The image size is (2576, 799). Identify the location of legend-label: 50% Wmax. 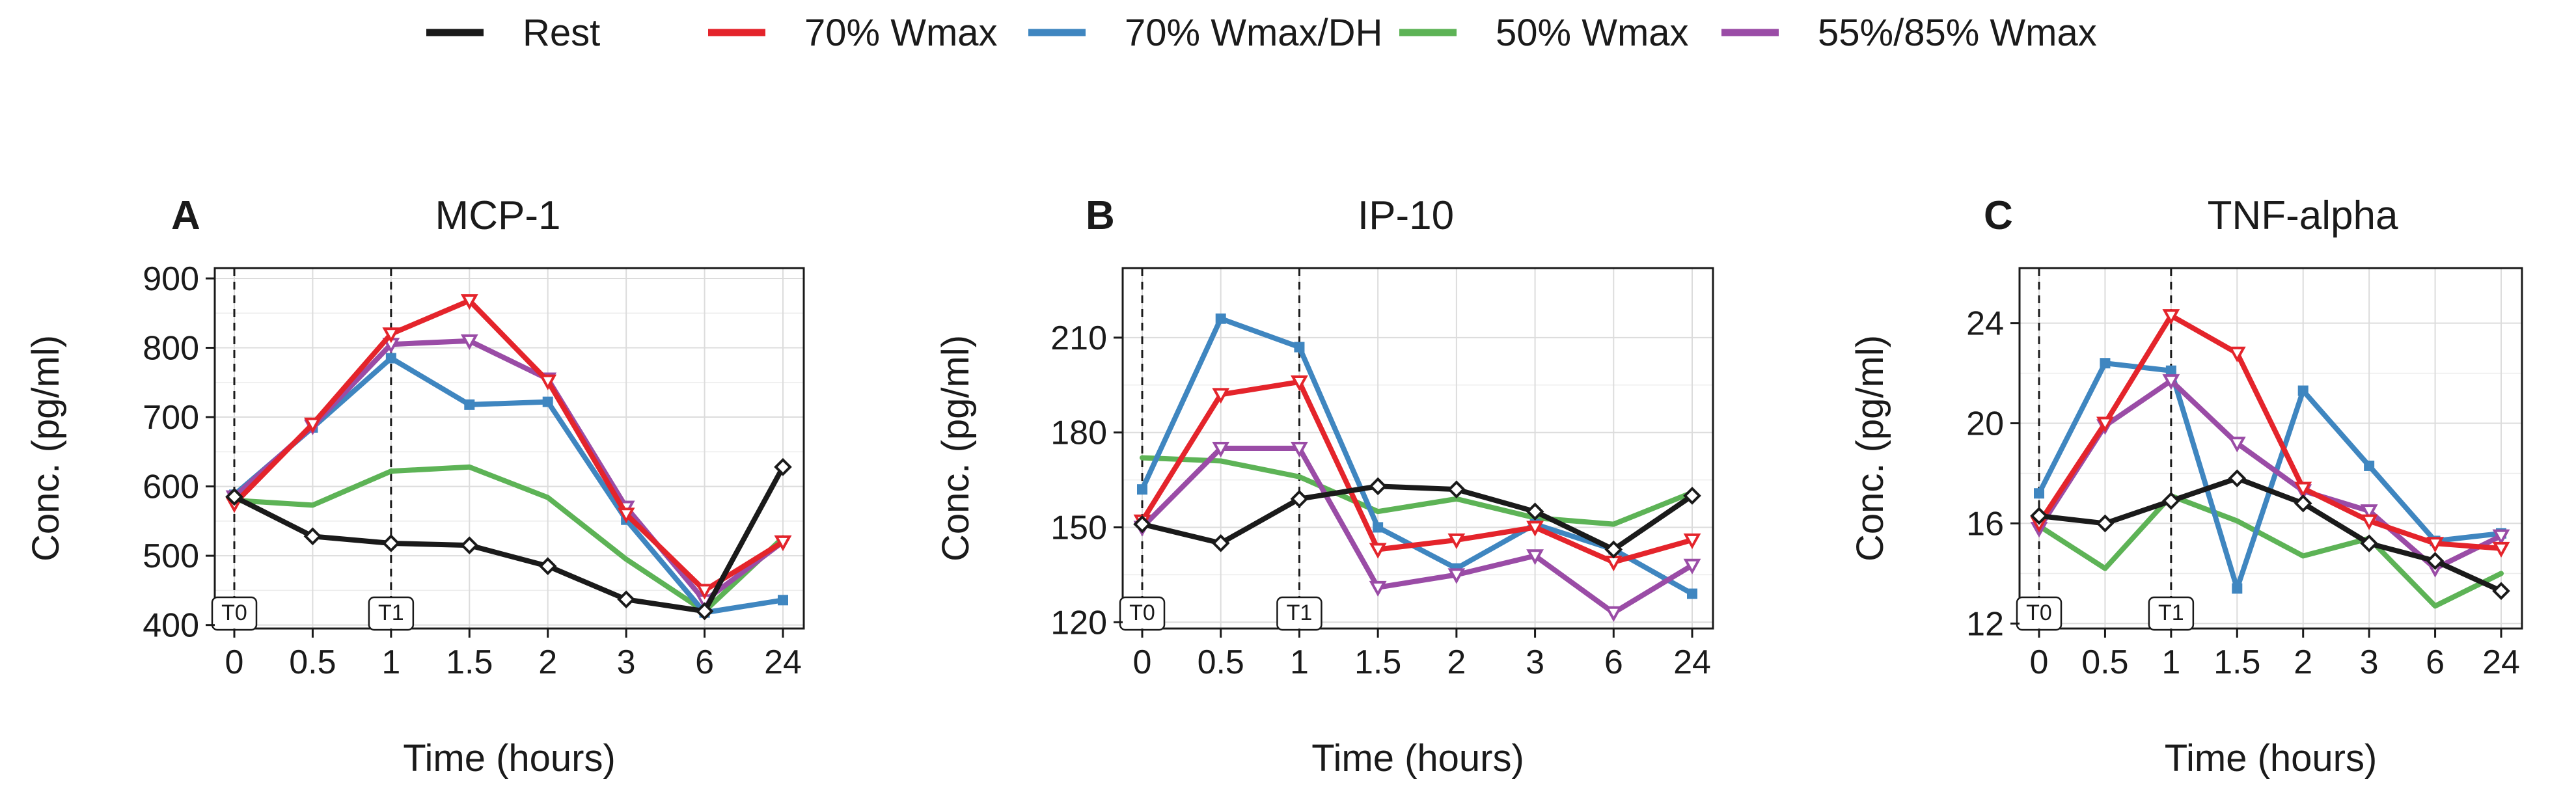
(1593, 33).